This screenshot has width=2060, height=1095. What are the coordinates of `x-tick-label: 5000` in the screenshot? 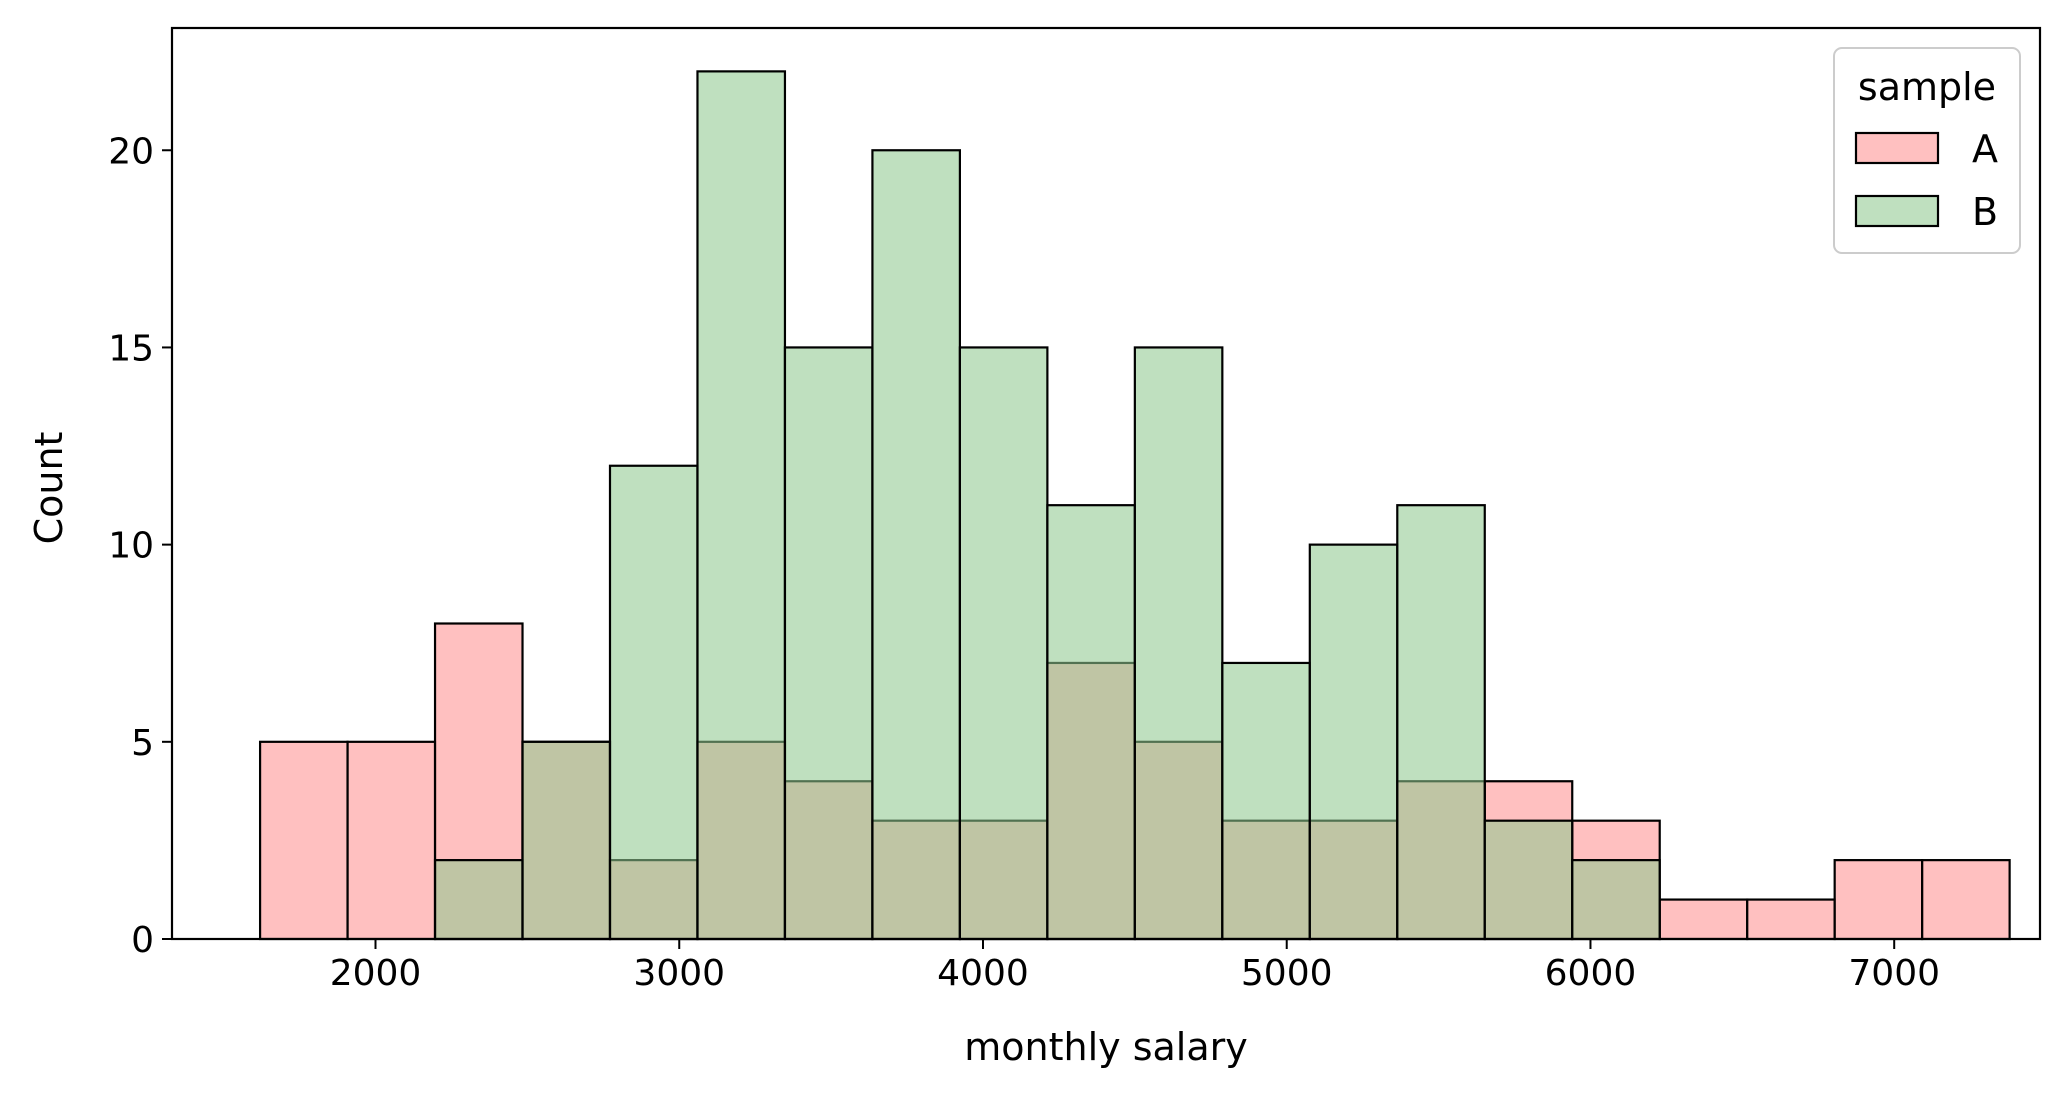 It's located at (1287, 973).